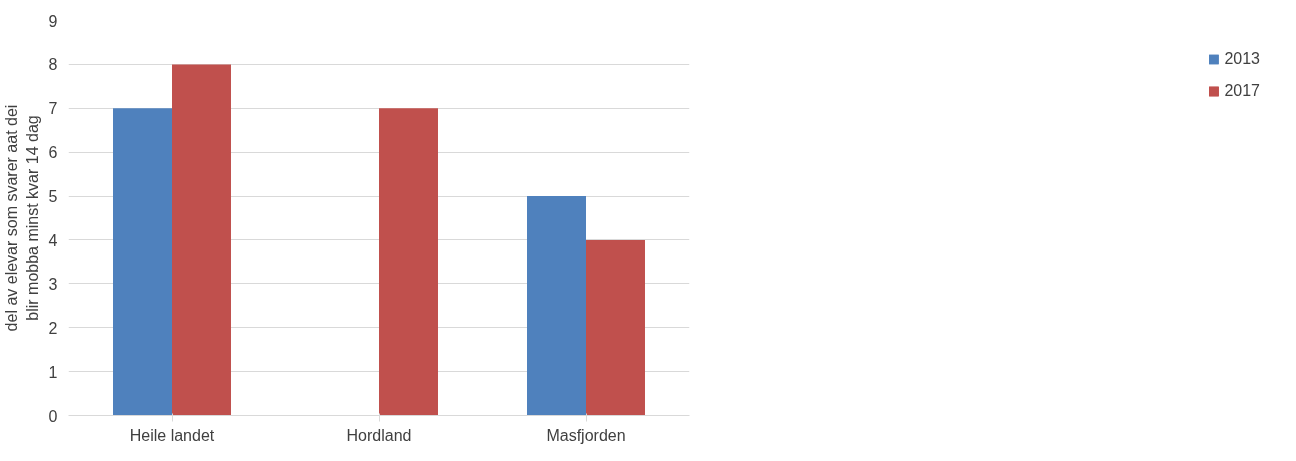 The width and height of the screenshot is (1296, 461). Describe the element at coordinates (22, 218) in the screenshot. I see `y-axis-title: del av elevar som svarer aat dei blir mobba minst kvar 14 dag` at that location.